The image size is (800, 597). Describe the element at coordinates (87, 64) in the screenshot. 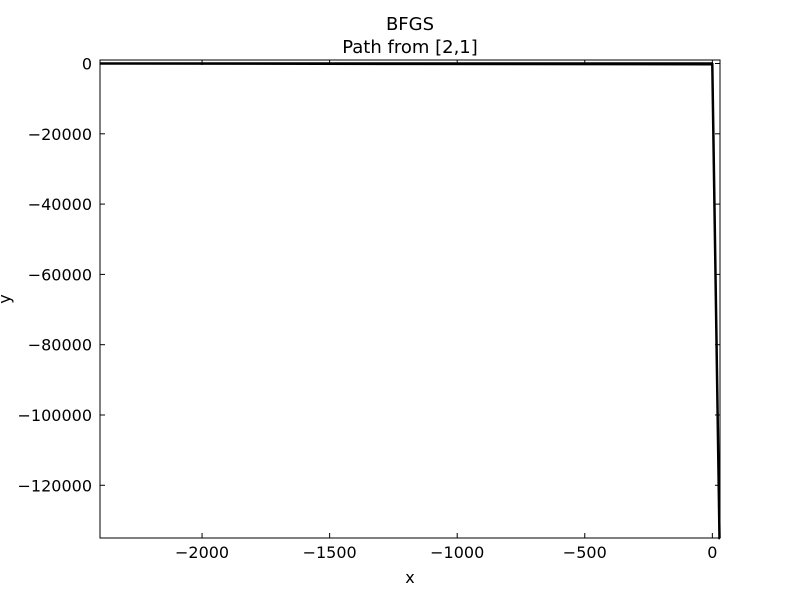

I see `y-tick-label: 0` at that location.